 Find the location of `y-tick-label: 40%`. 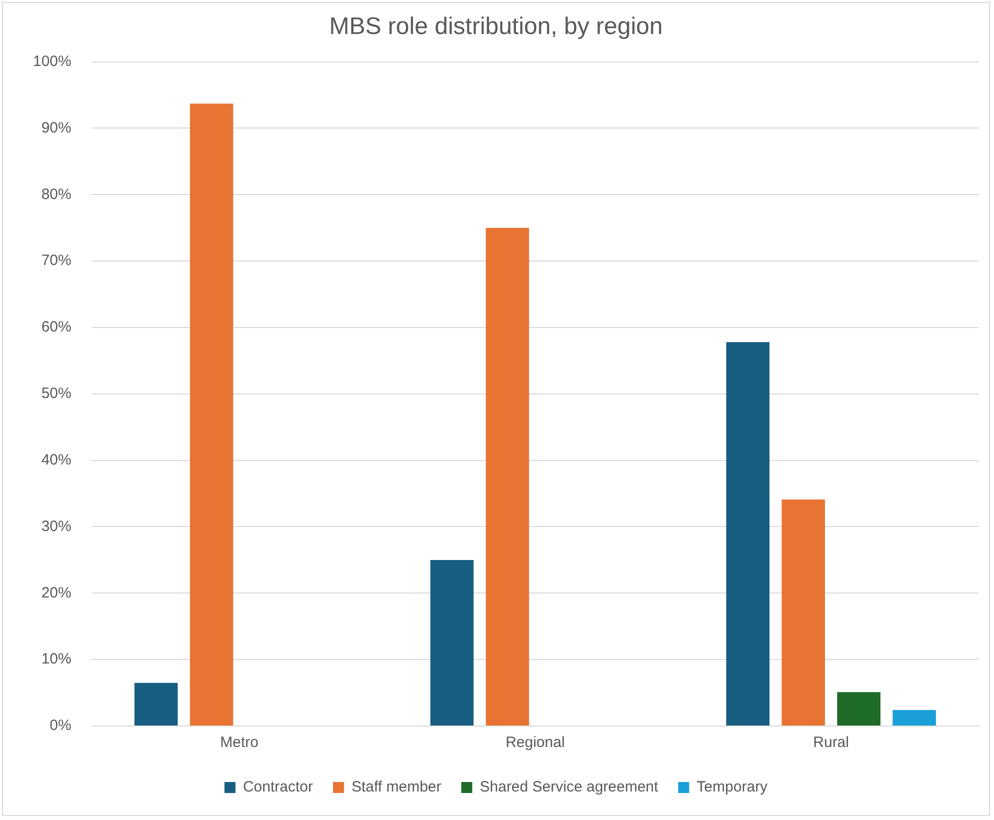

y-tick-label: 40% is located at coordinates (56, 459).